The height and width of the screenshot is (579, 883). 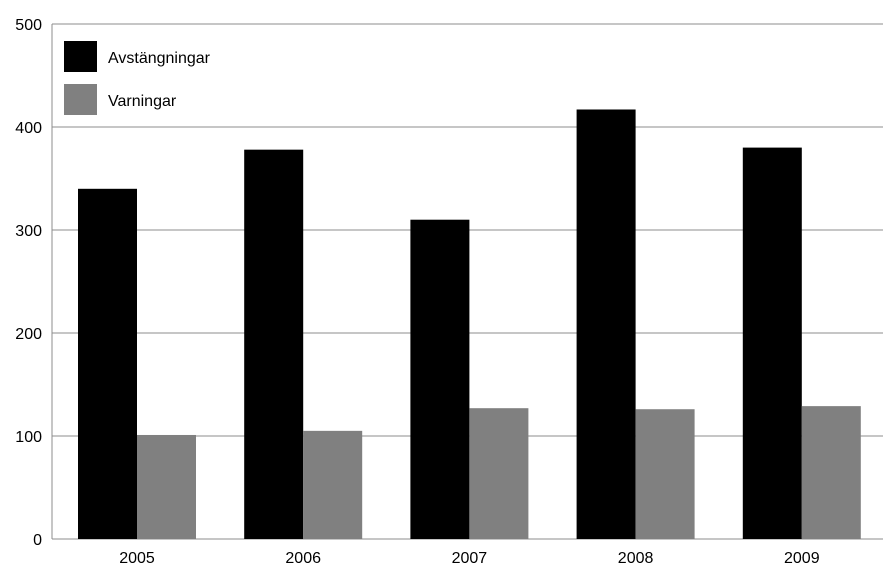 I want to click on bar-varningar-2007, so click(x=499, y=473).